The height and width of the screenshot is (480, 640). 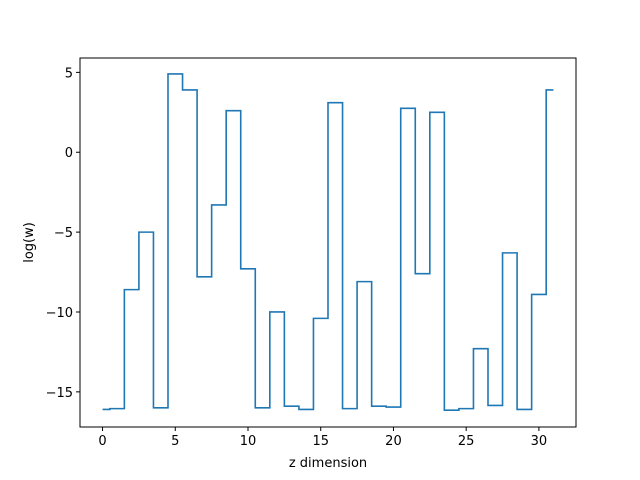 What do you see at coordinates (102, 441) in the screenshot?
I see `x-tick-label: 0` at bounding box center [102, 441].